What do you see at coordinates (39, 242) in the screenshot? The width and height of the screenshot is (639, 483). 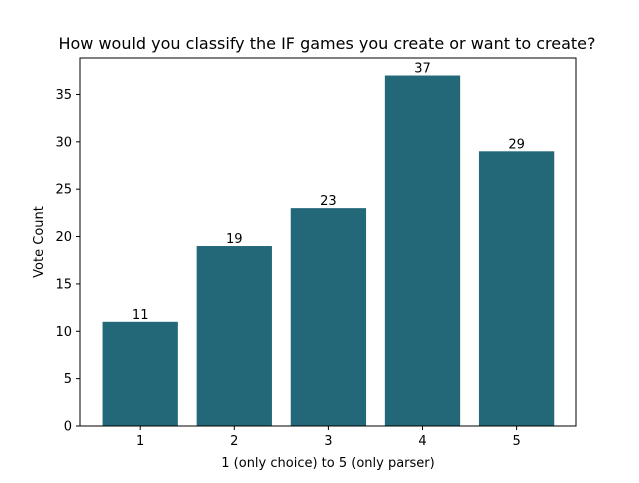 I see `y-axis-label: Vote Count` at bounding box center [39, 242].